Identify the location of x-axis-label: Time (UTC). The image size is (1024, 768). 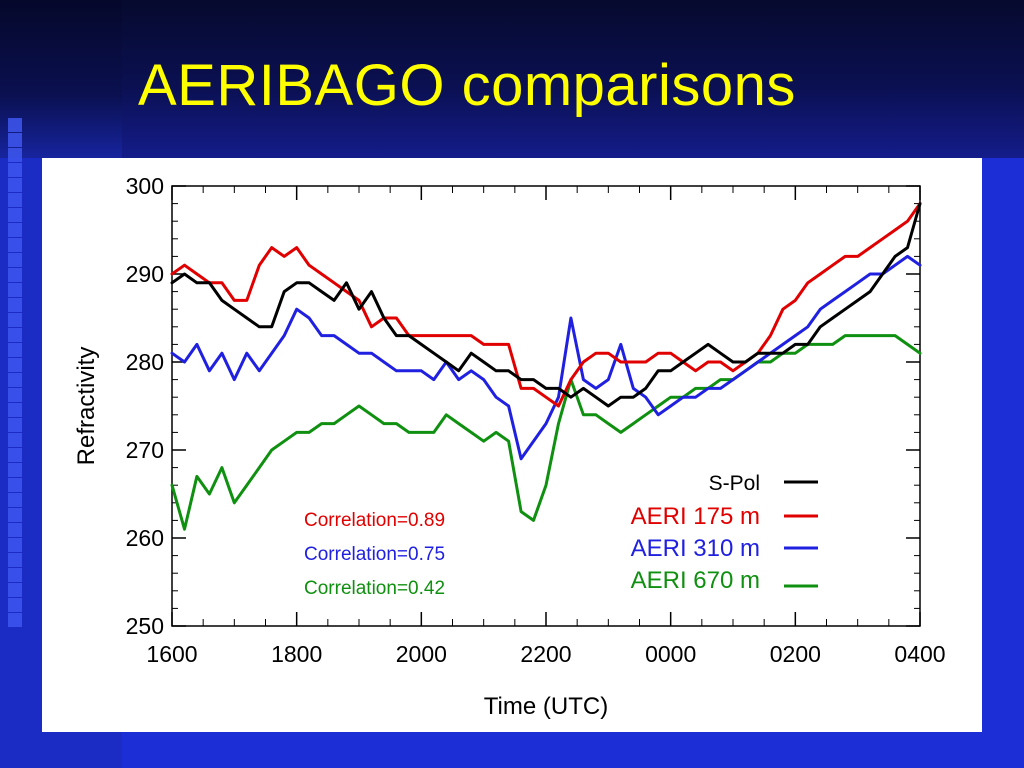
(546, 706).